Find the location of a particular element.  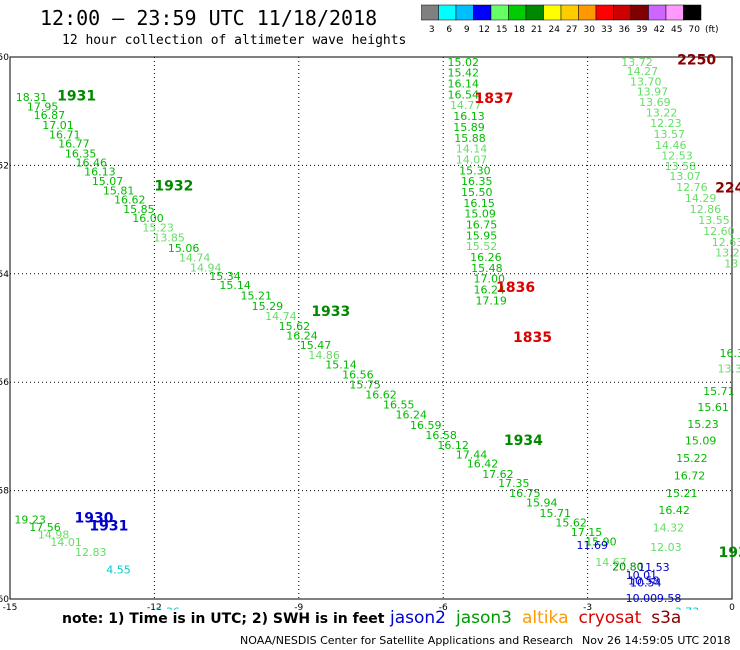

swh-value-label: 13.72 is located at coordinates (637, 62).